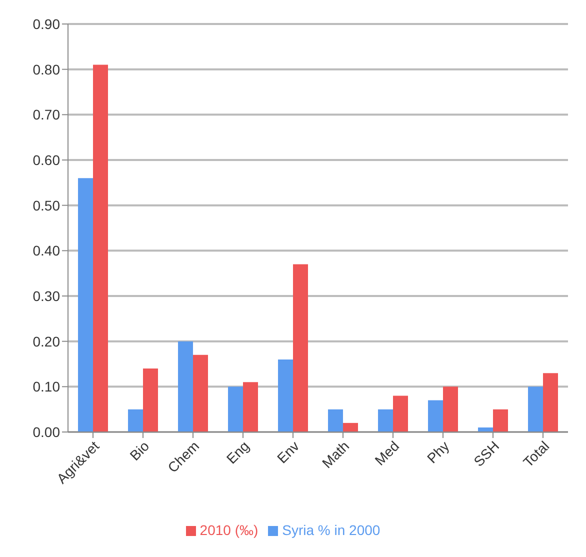 This screenshot has width=586, height=557. Describe the element at coordinates (288, 452) in the screenshot. I see `x-tick-label: Env` at that location.